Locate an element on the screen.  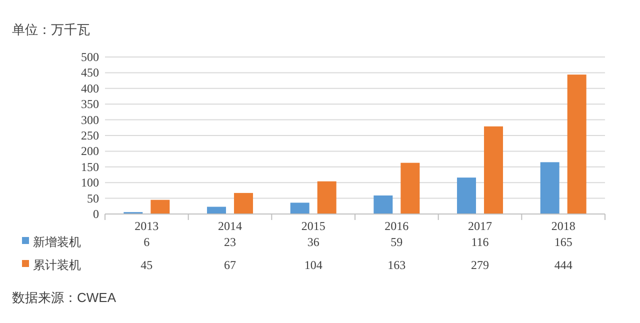
y-axis-title: 单位：万千瓦 is located at coordinates (51, 29).